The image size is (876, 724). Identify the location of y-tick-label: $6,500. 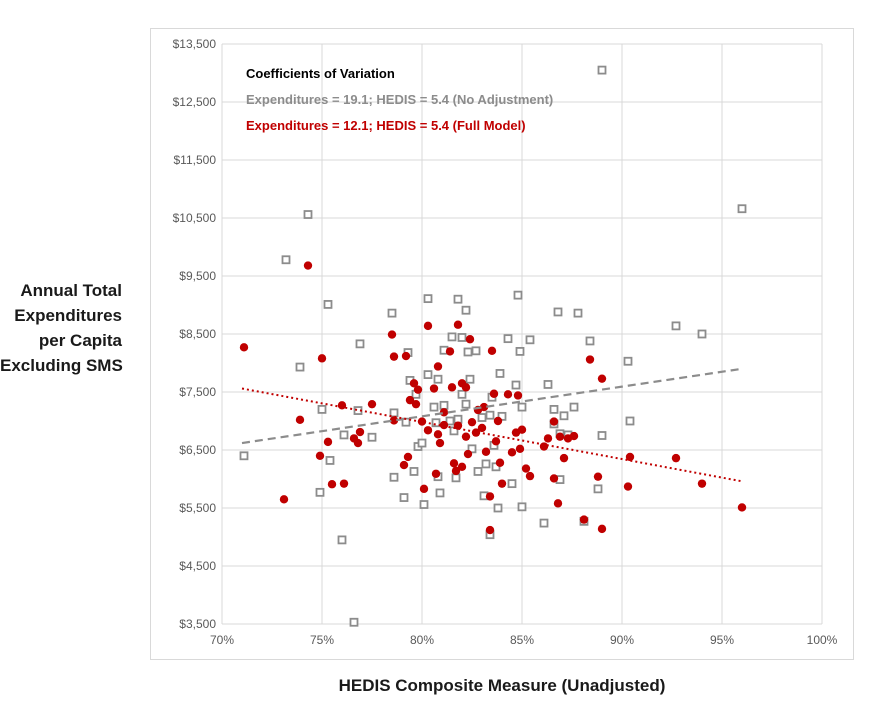
(197, 450).